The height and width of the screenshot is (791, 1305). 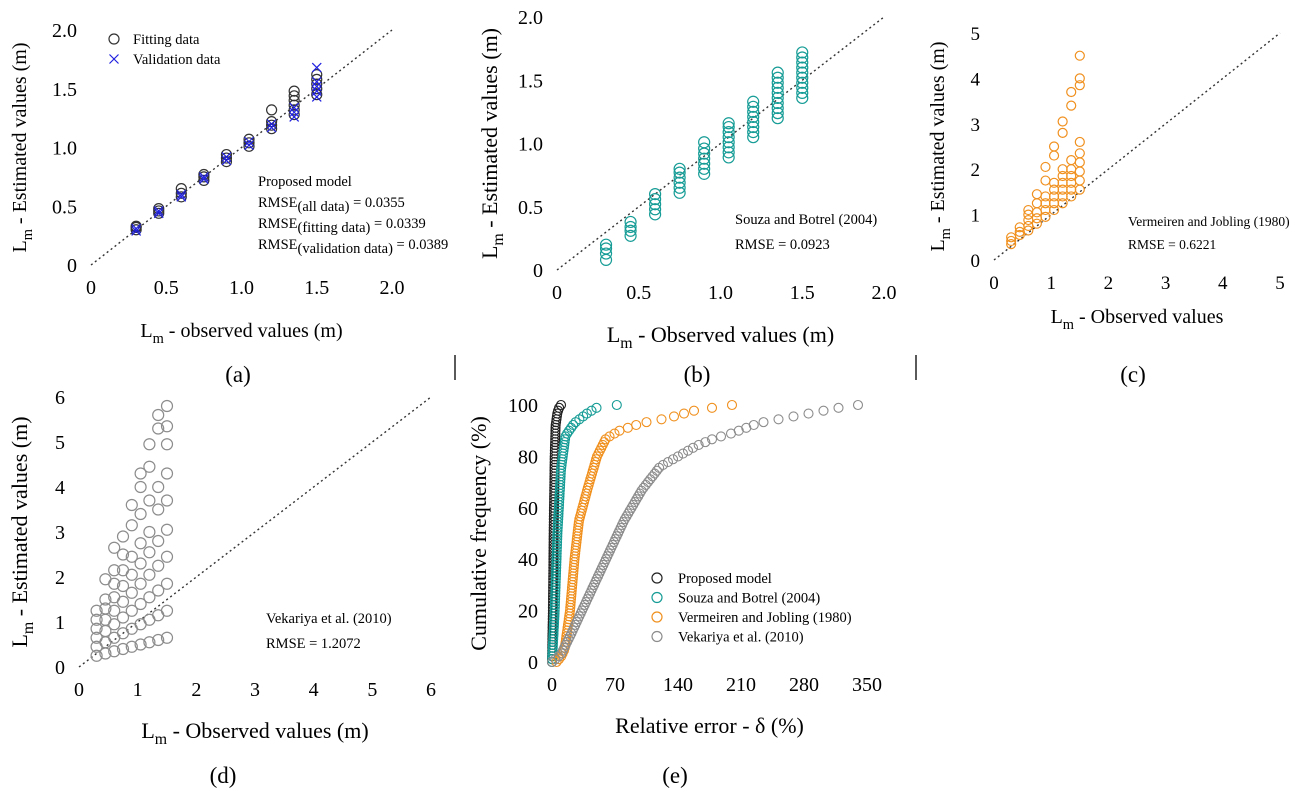 What do you see at coordinates (431, 690) in the screenshot?
I see `x-tick-label-d-6: 6` at bounding box center [431, 690].